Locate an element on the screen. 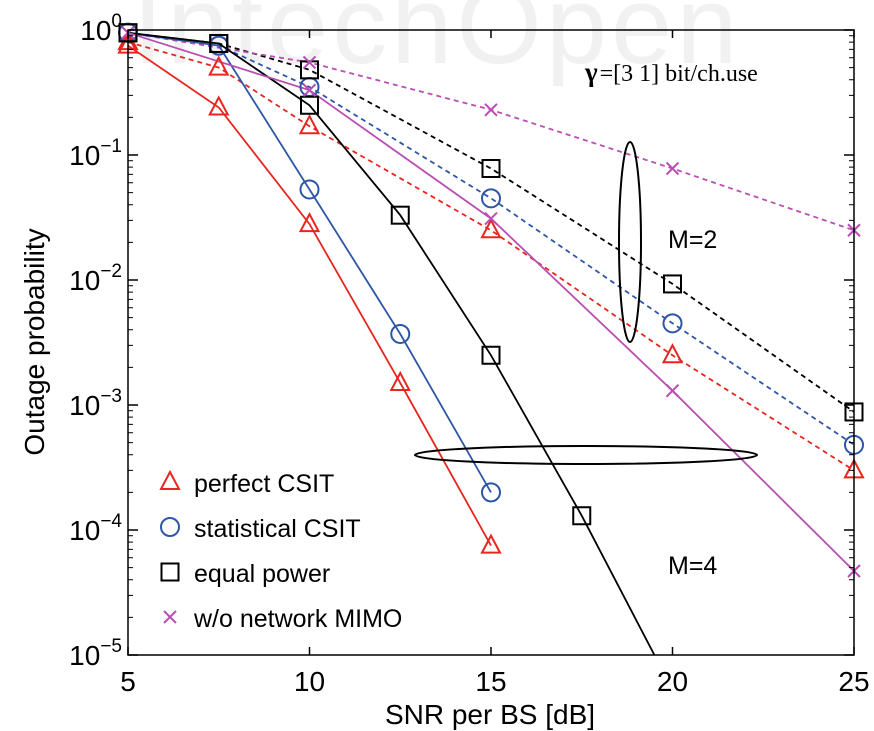  legend-marker-x is located at coordinates (170, 617).